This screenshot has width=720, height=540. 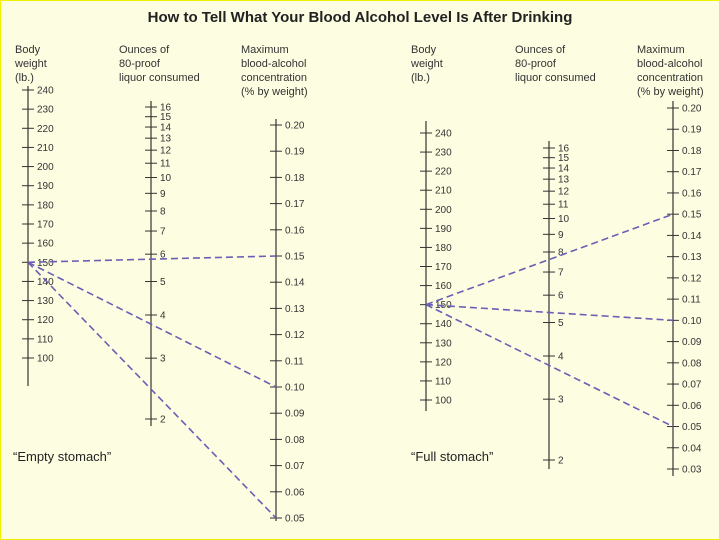 What do you see at coordinates (692, 385) in the screenshot?
I see `full-bac-tick-label: 0.07` at bounding box center [692, 385].